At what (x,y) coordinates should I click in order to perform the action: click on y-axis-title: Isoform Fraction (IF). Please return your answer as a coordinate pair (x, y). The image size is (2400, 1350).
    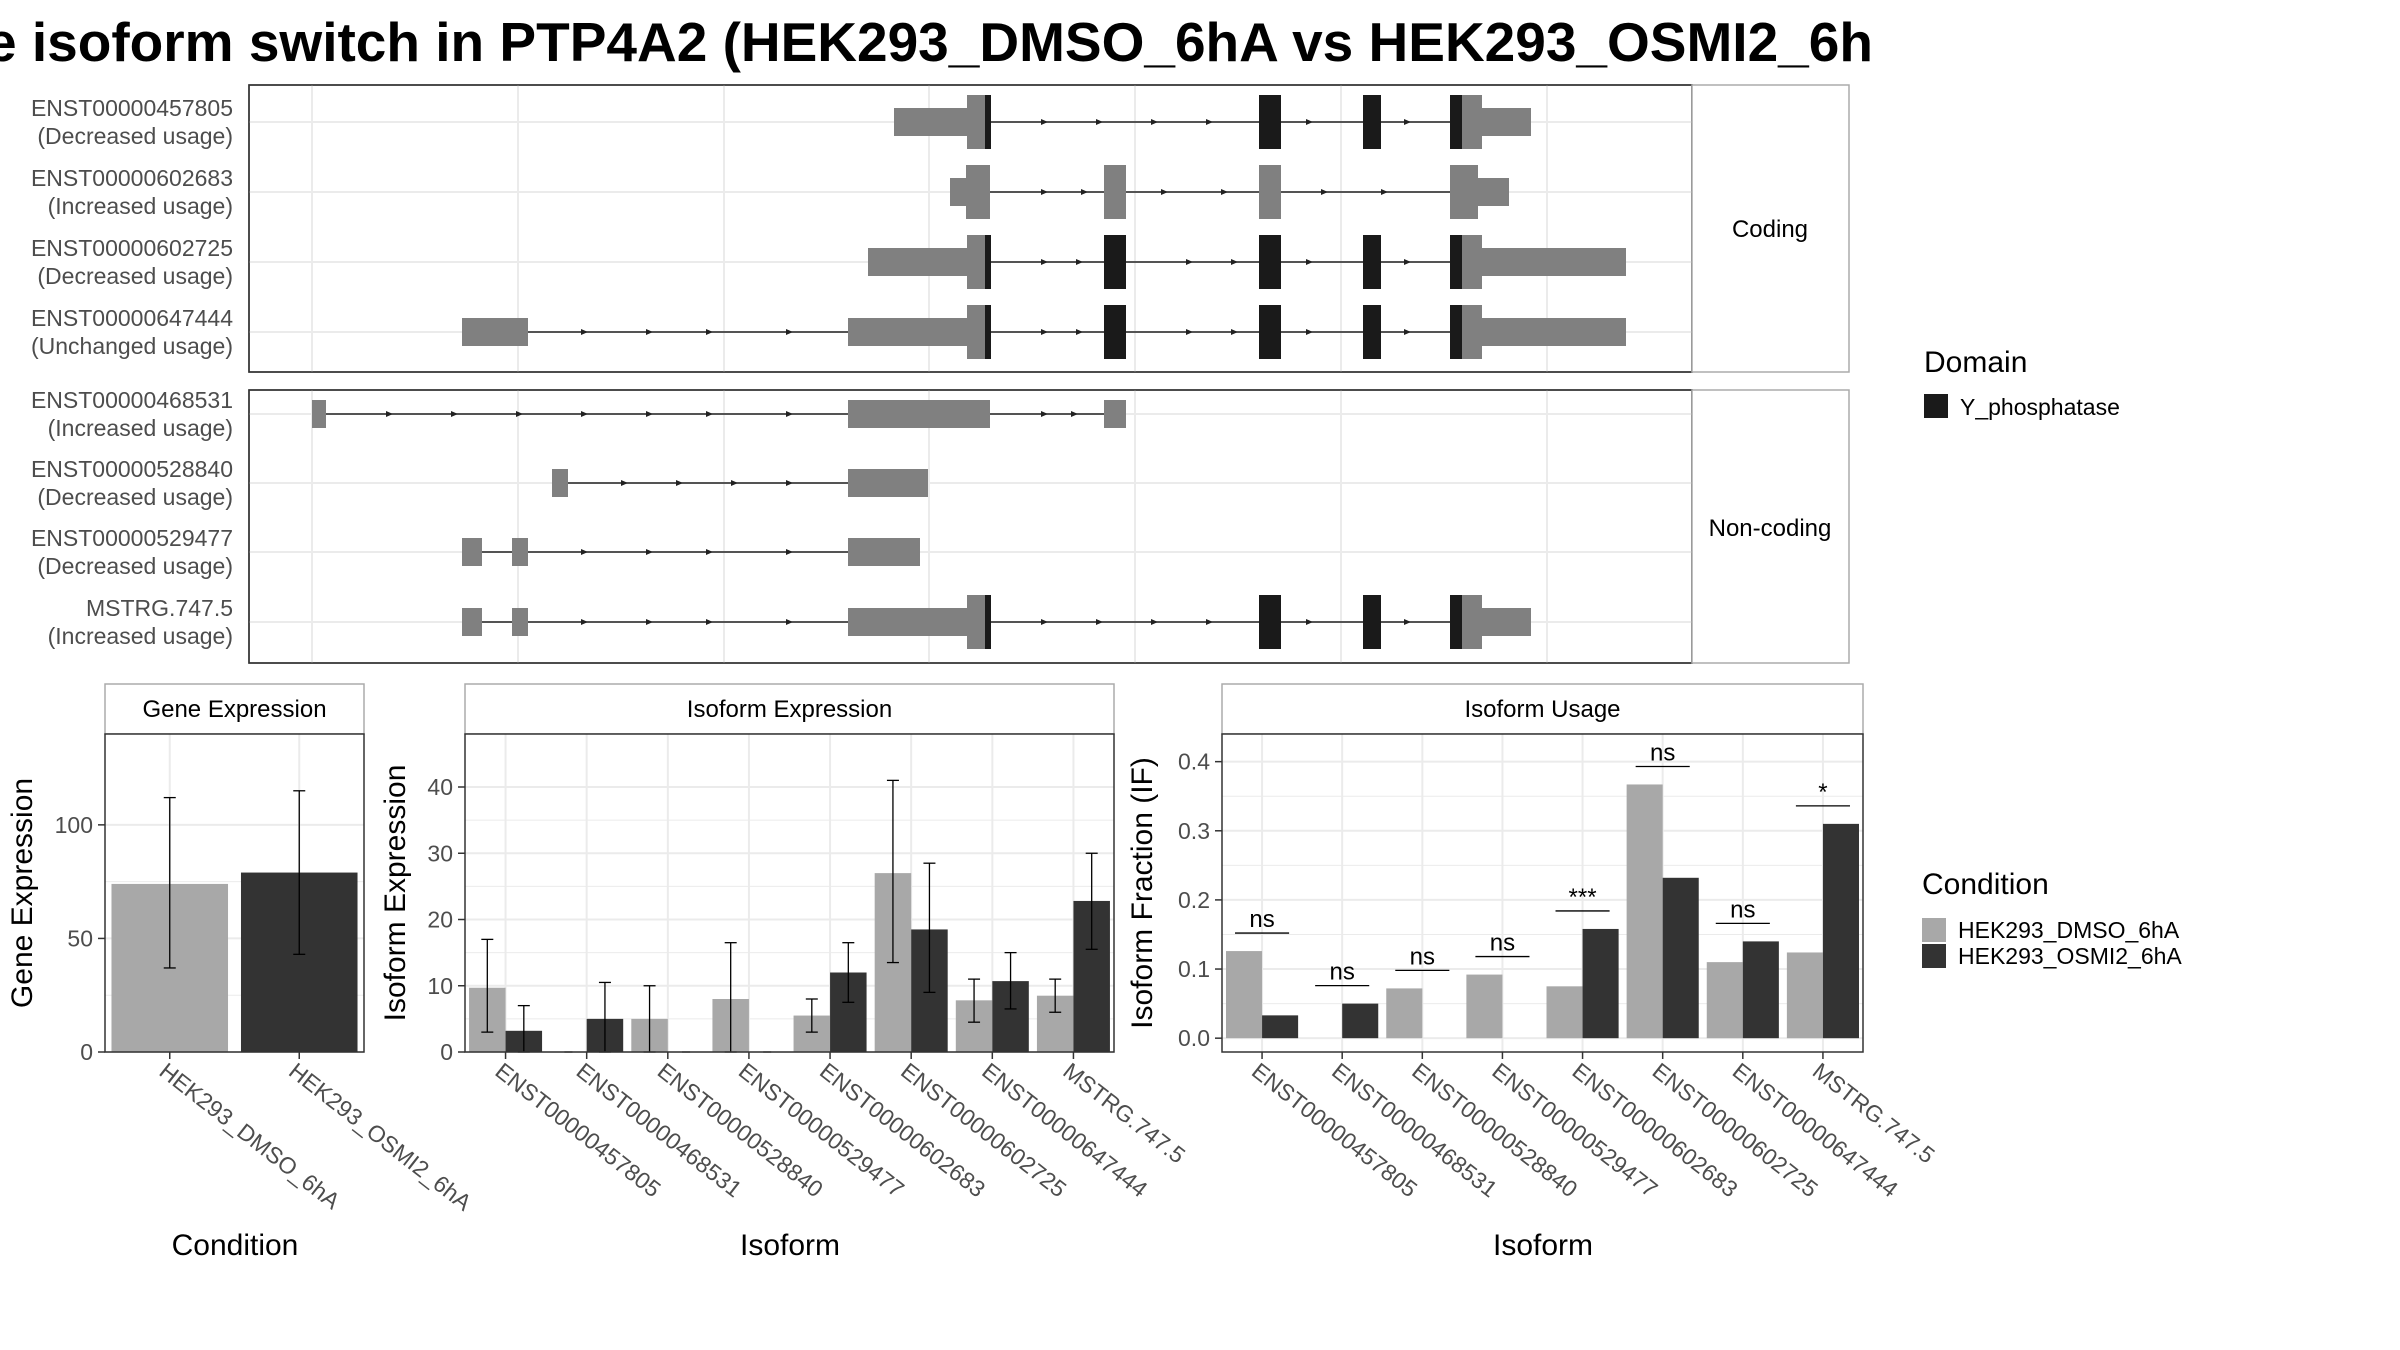
    Looking at the image, I should click on (1142, 893).